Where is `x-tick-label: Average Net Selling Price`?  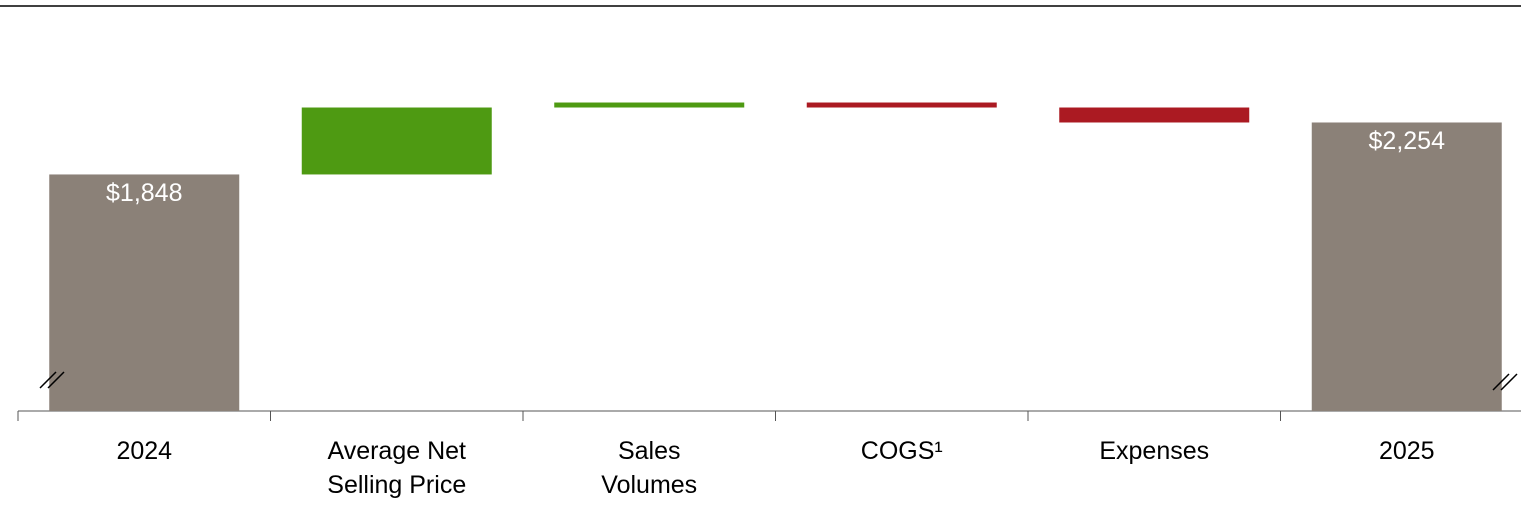 x-tick-label: Average Net Selling Price is located at coordinates (397, 468).